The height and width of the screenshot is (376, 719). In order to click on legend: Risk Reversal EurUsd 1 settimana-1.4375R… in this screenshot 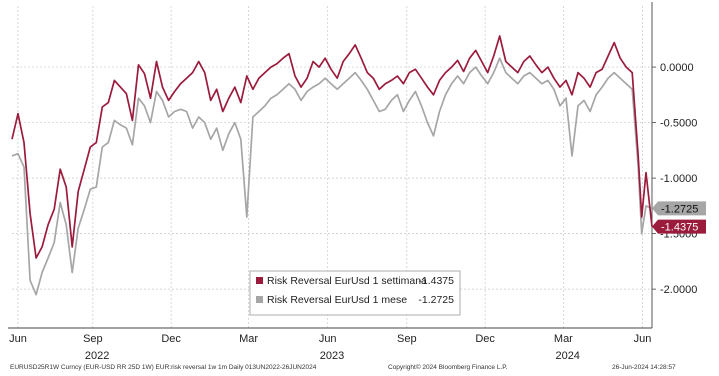, I will do `click(355, 293)`.